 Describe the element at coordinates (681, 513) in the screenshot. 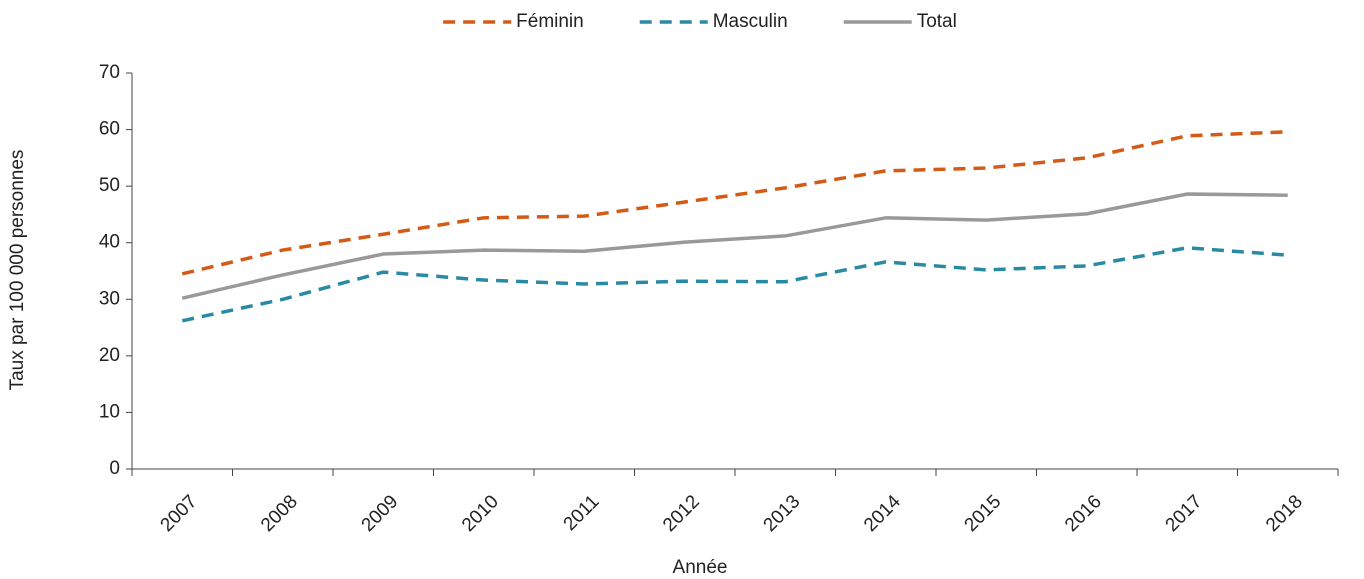

I see `x-tick-label: 2012` at that location.